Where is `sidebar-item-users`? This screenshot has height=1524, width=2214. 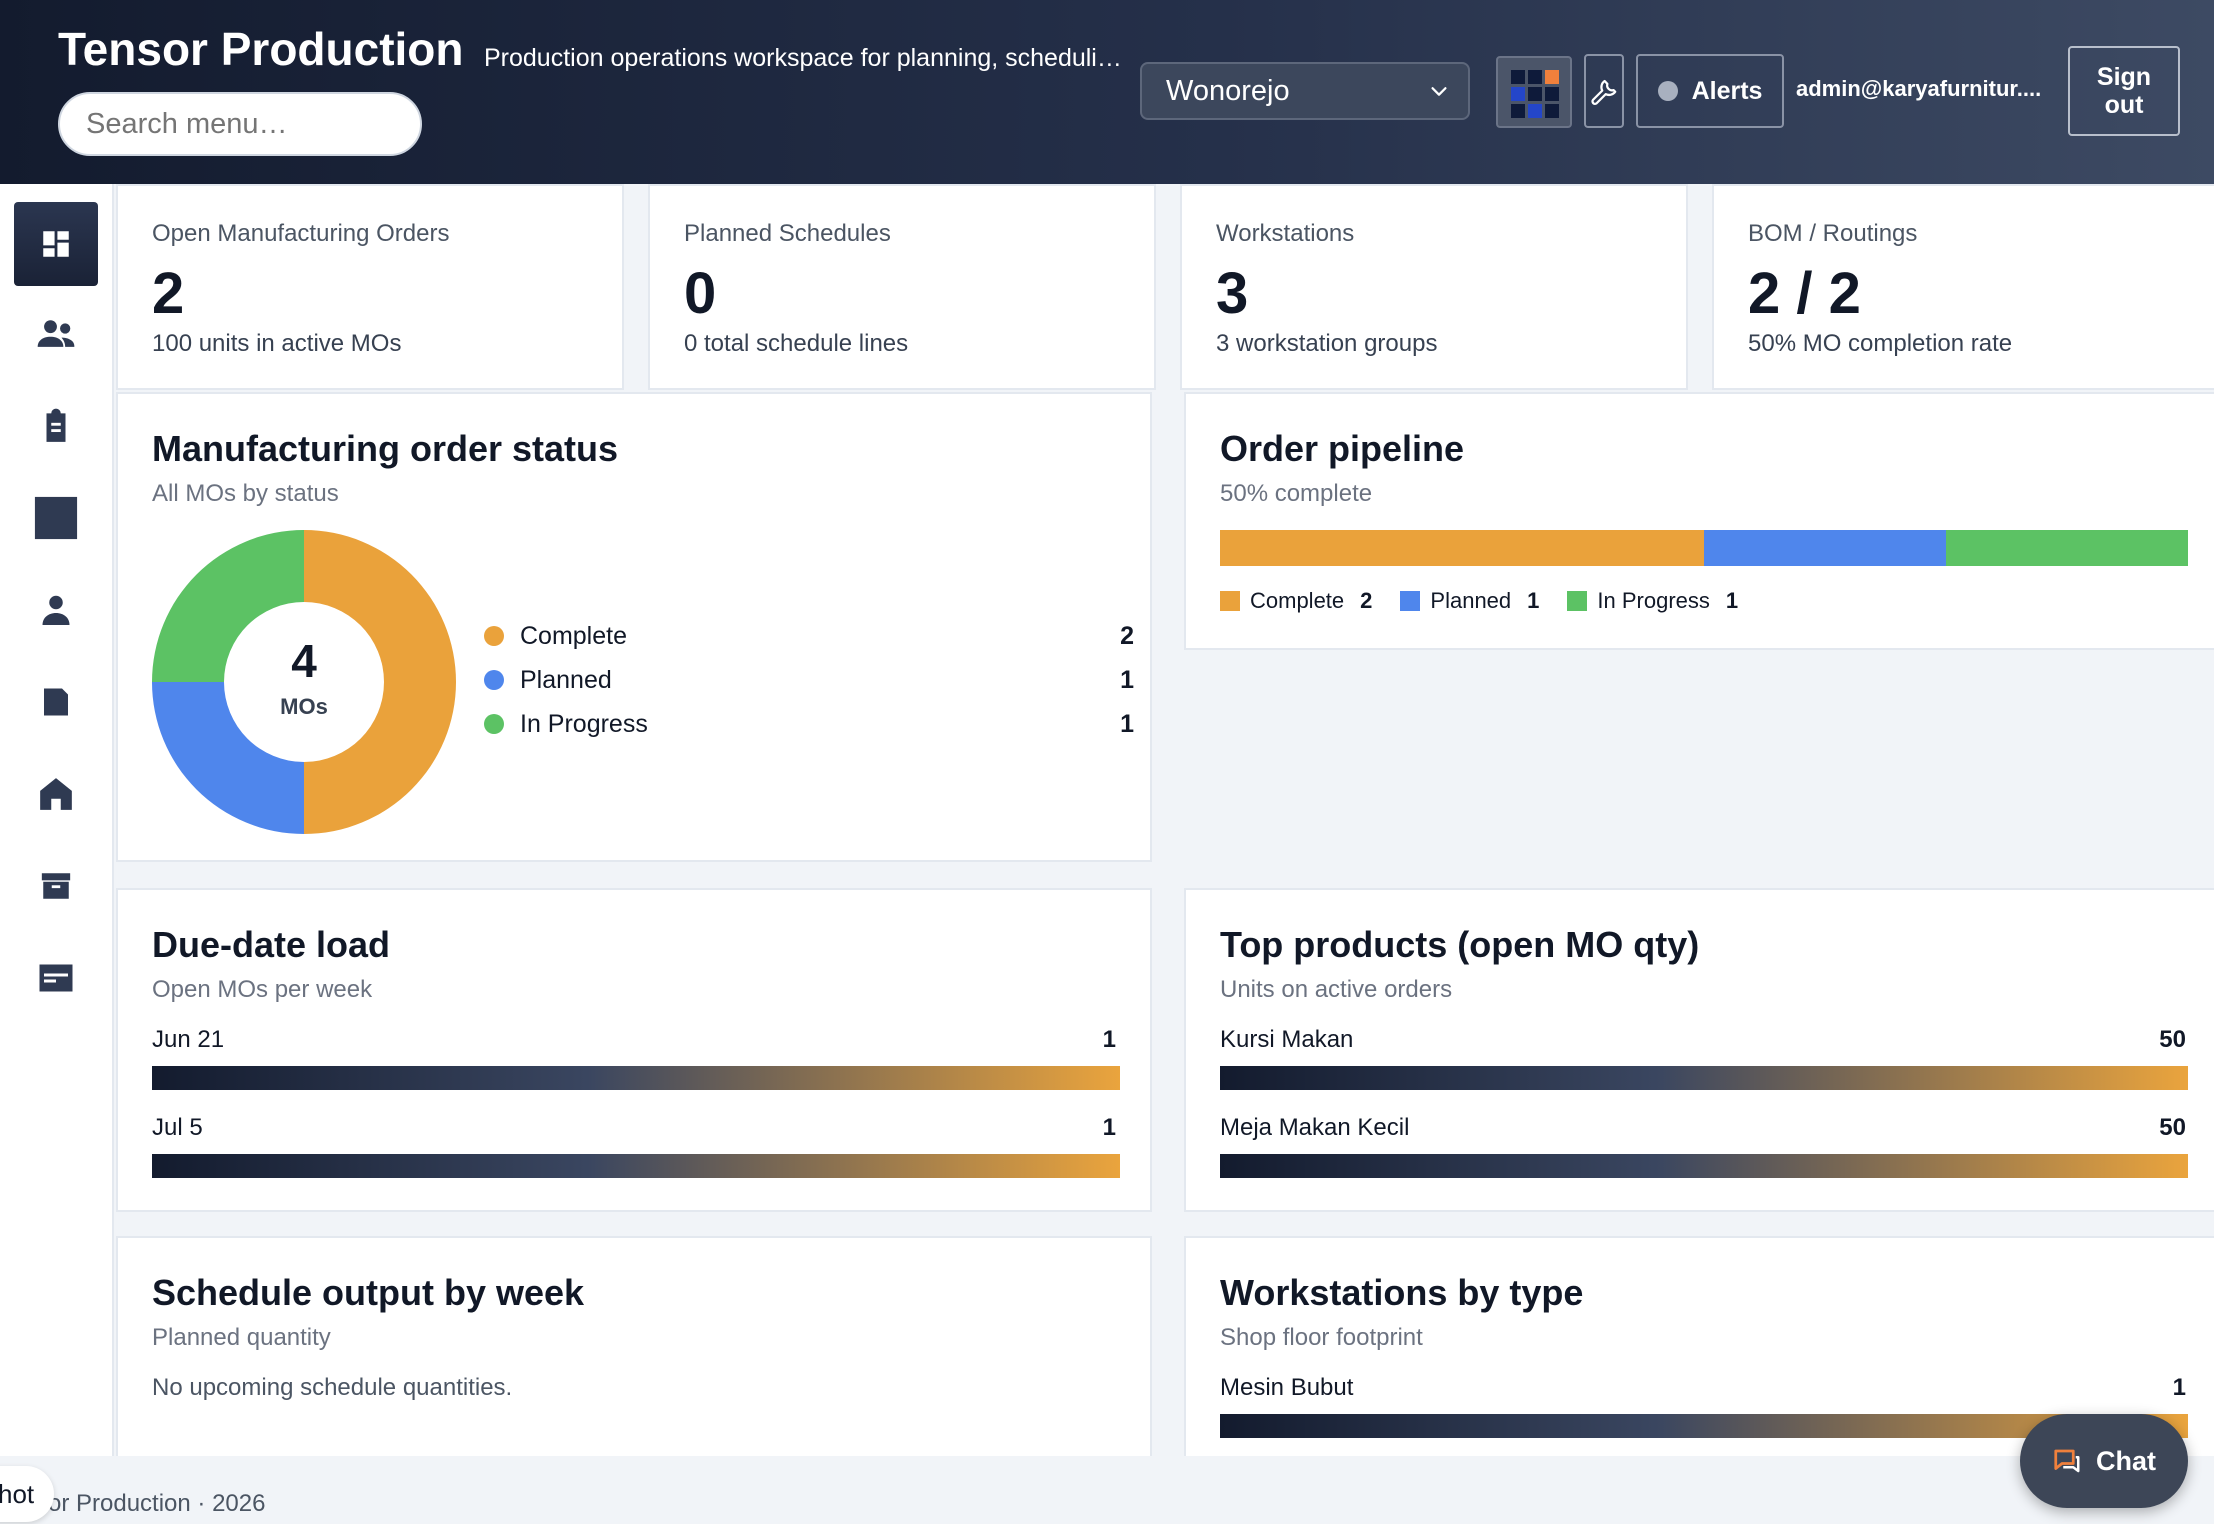 sidebar-item-users is located at coordinates (56, 610).